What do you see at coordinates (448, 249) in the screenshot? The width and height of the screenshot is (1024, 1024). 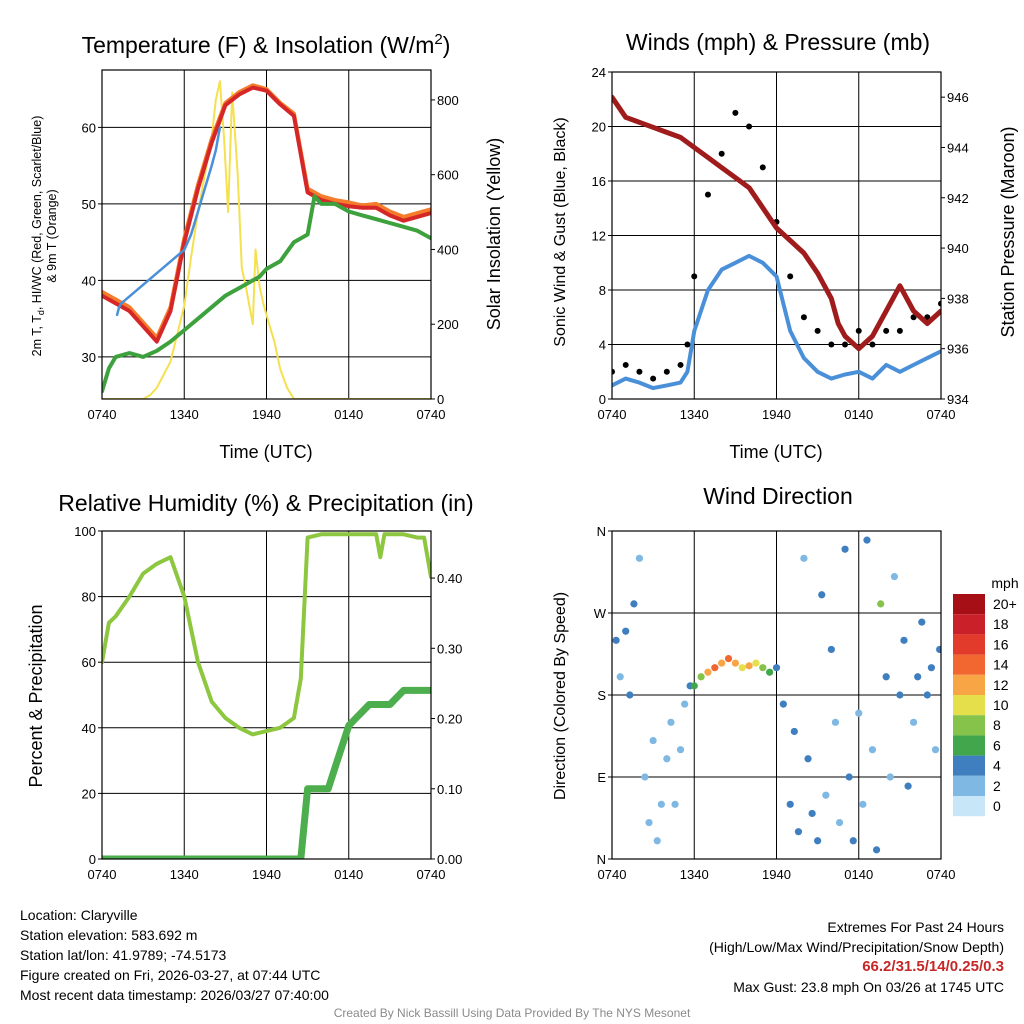 I see `y2-tick-label: 400` at bounding box center [448, 249].